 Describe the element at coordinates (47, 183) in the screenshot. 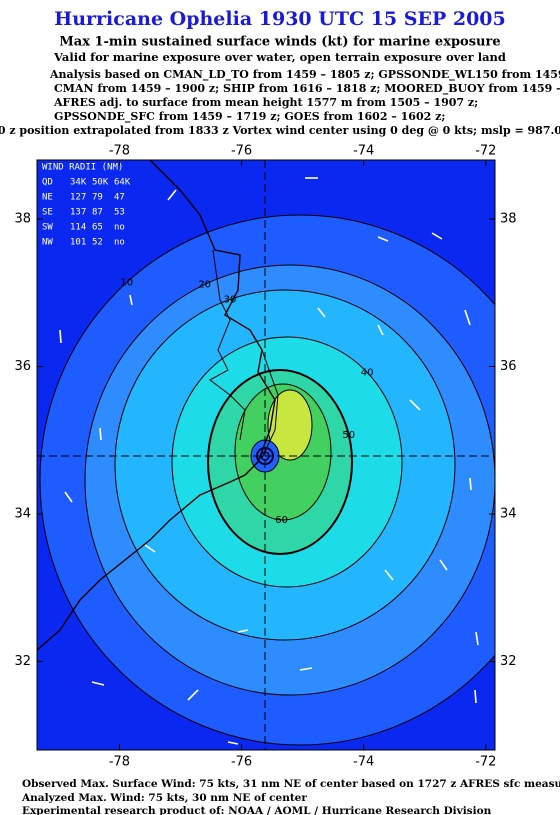

I see `wind-radii-cell: QD` at that location.